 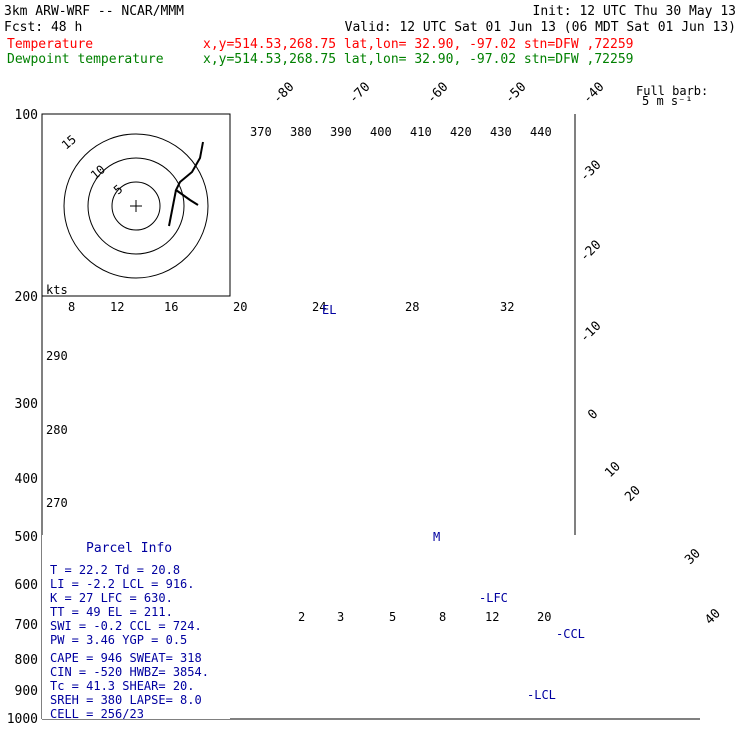 I want to click on model-title: 3km ARW-WRF -- NCAR/MMM, so click(x=94, y=11).